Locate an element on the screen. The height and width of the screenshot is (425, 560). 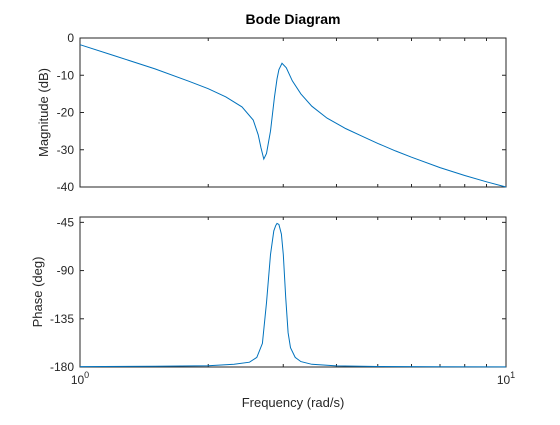
phase-ytick-label: -90 is located at coordinates (66, 271).